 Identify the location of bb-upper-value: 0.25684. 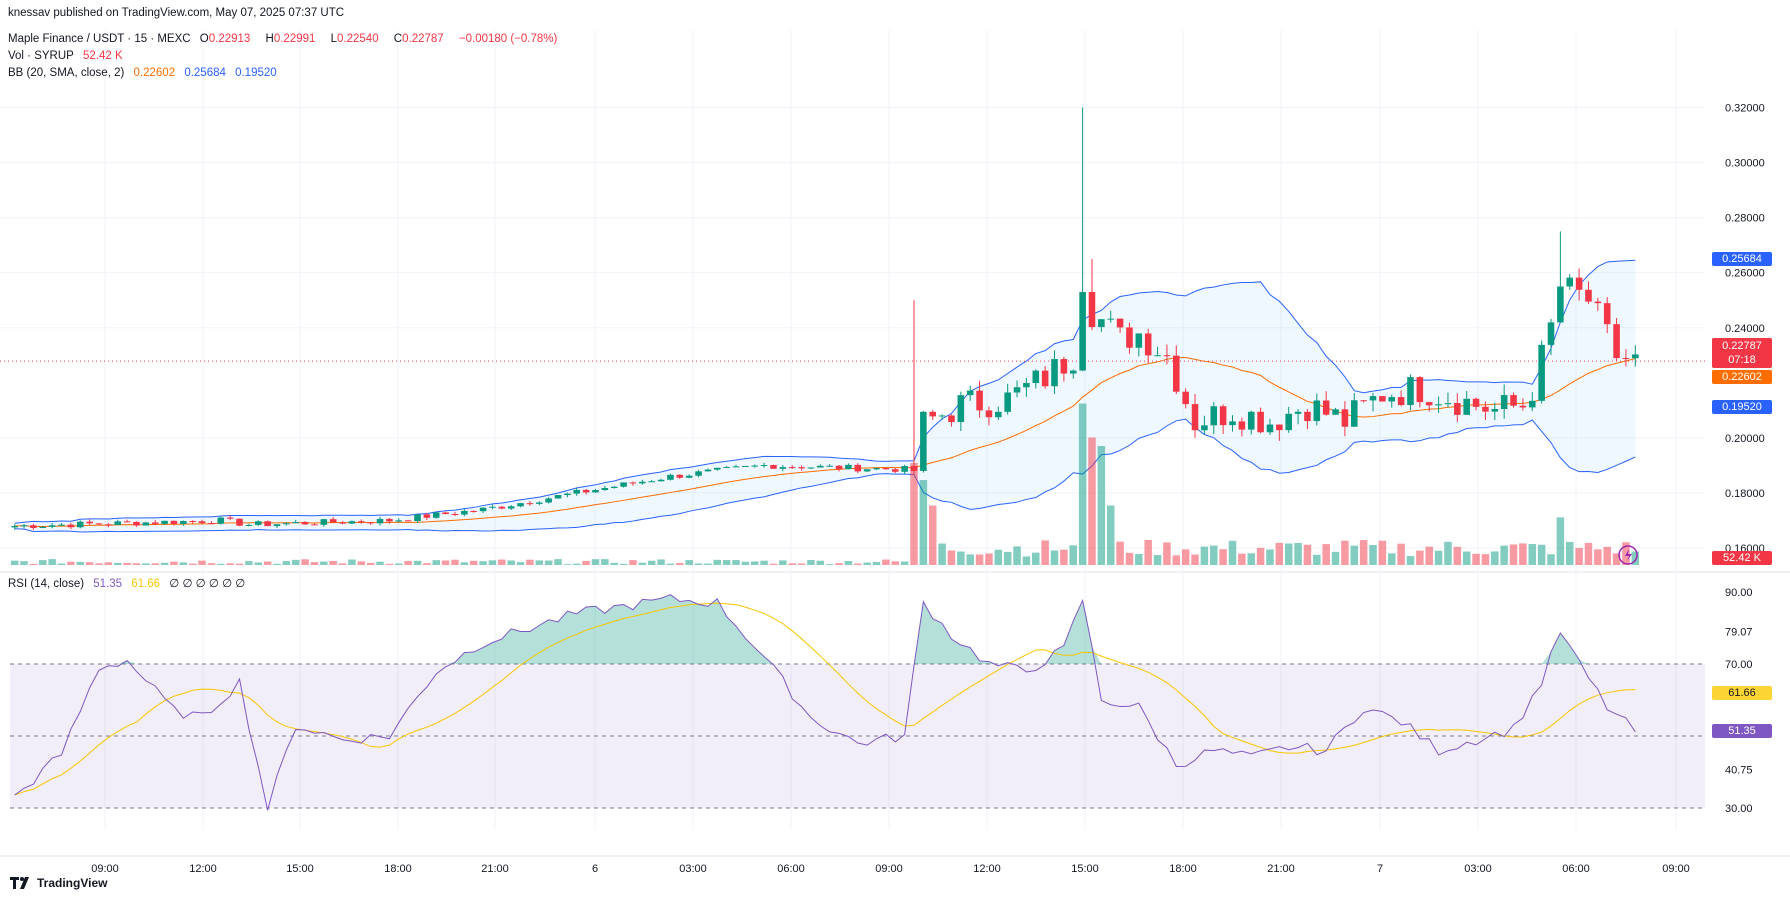
(205, 73).